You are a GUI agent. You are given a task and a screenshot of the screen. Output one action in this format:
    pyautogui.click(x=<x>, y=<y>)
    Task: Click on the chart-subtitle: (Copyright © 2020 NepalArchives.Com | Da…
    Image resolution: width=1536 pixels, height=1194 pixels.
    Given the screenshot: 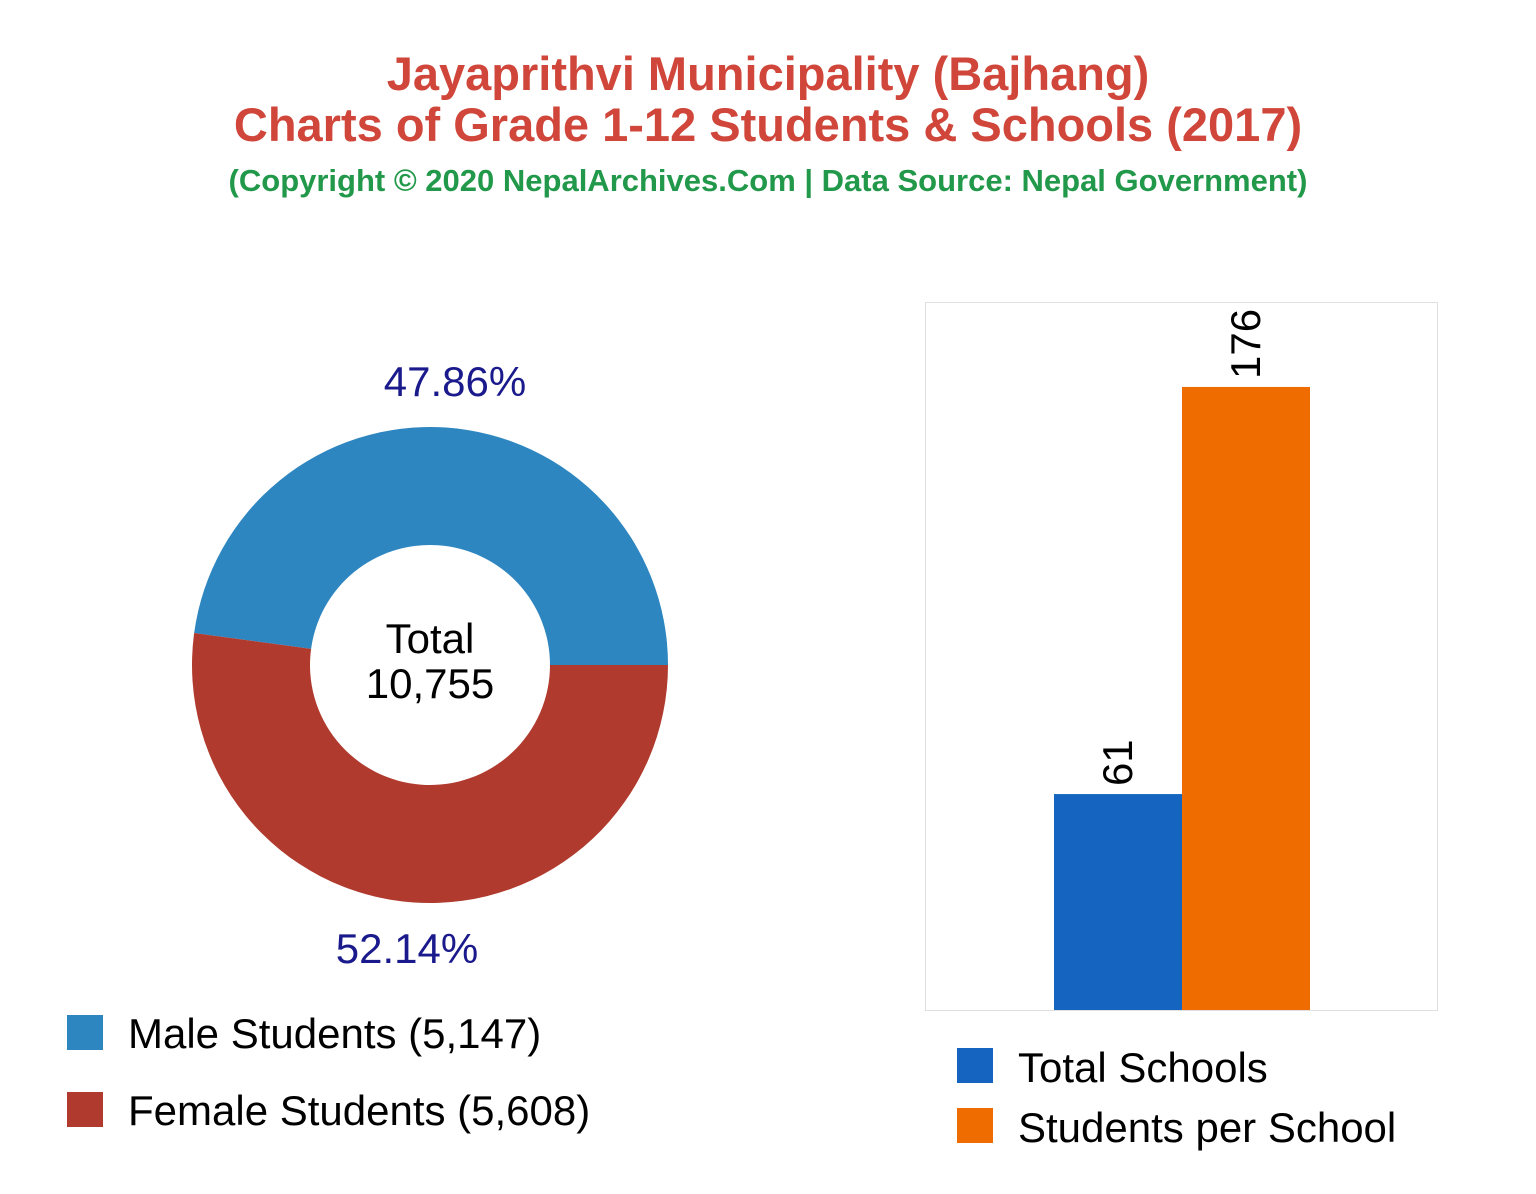 What is the action you would take?
    pyautogui.click(x=768, y=180)
    